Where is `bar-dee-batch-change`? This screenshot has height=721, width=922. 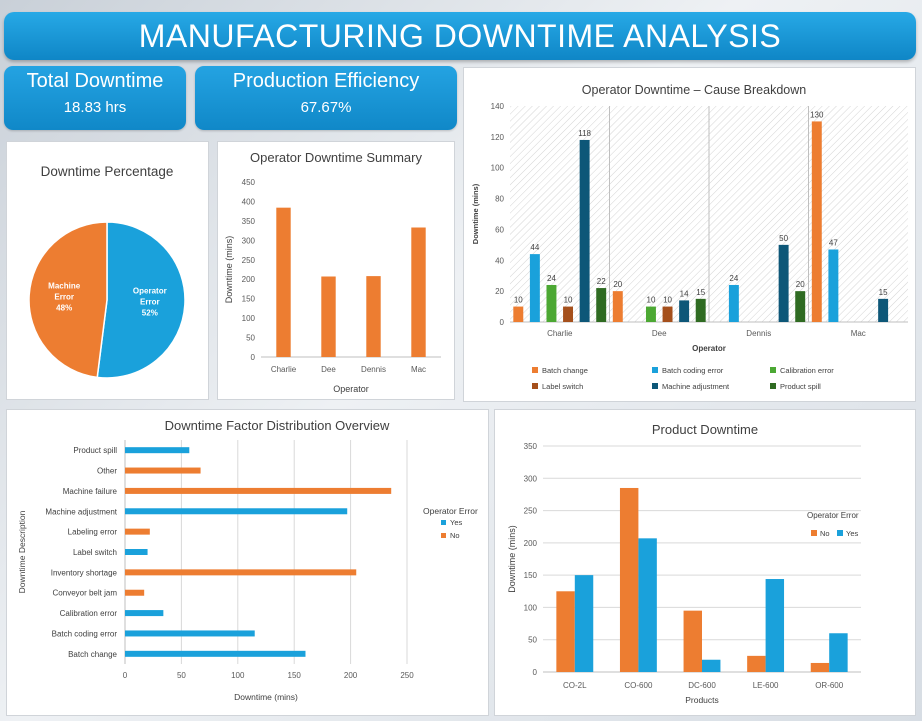
bar-dee-batch-change is located at coordinates (617, 306).